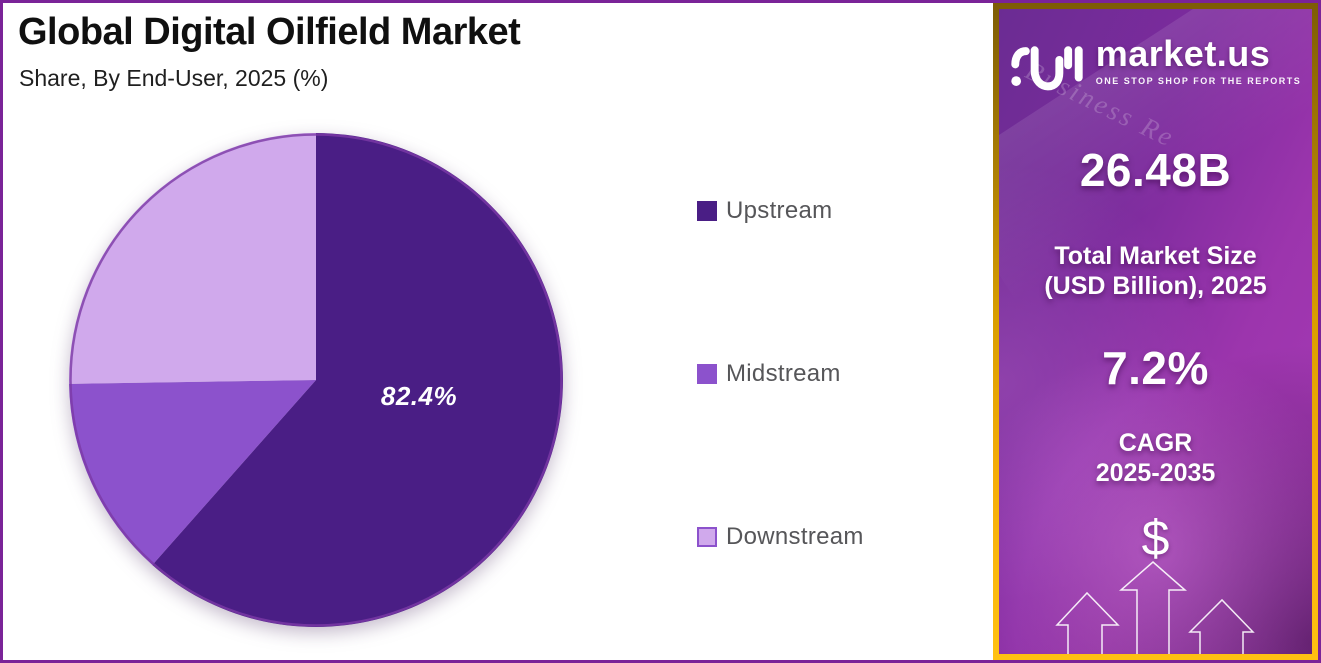 Image resolution: width=1321 pixels, height=663 pixels. I want to click on brand-text-block: market.us ONE STOP SHOP FOR THE REPORTS, so click(1198, 60).